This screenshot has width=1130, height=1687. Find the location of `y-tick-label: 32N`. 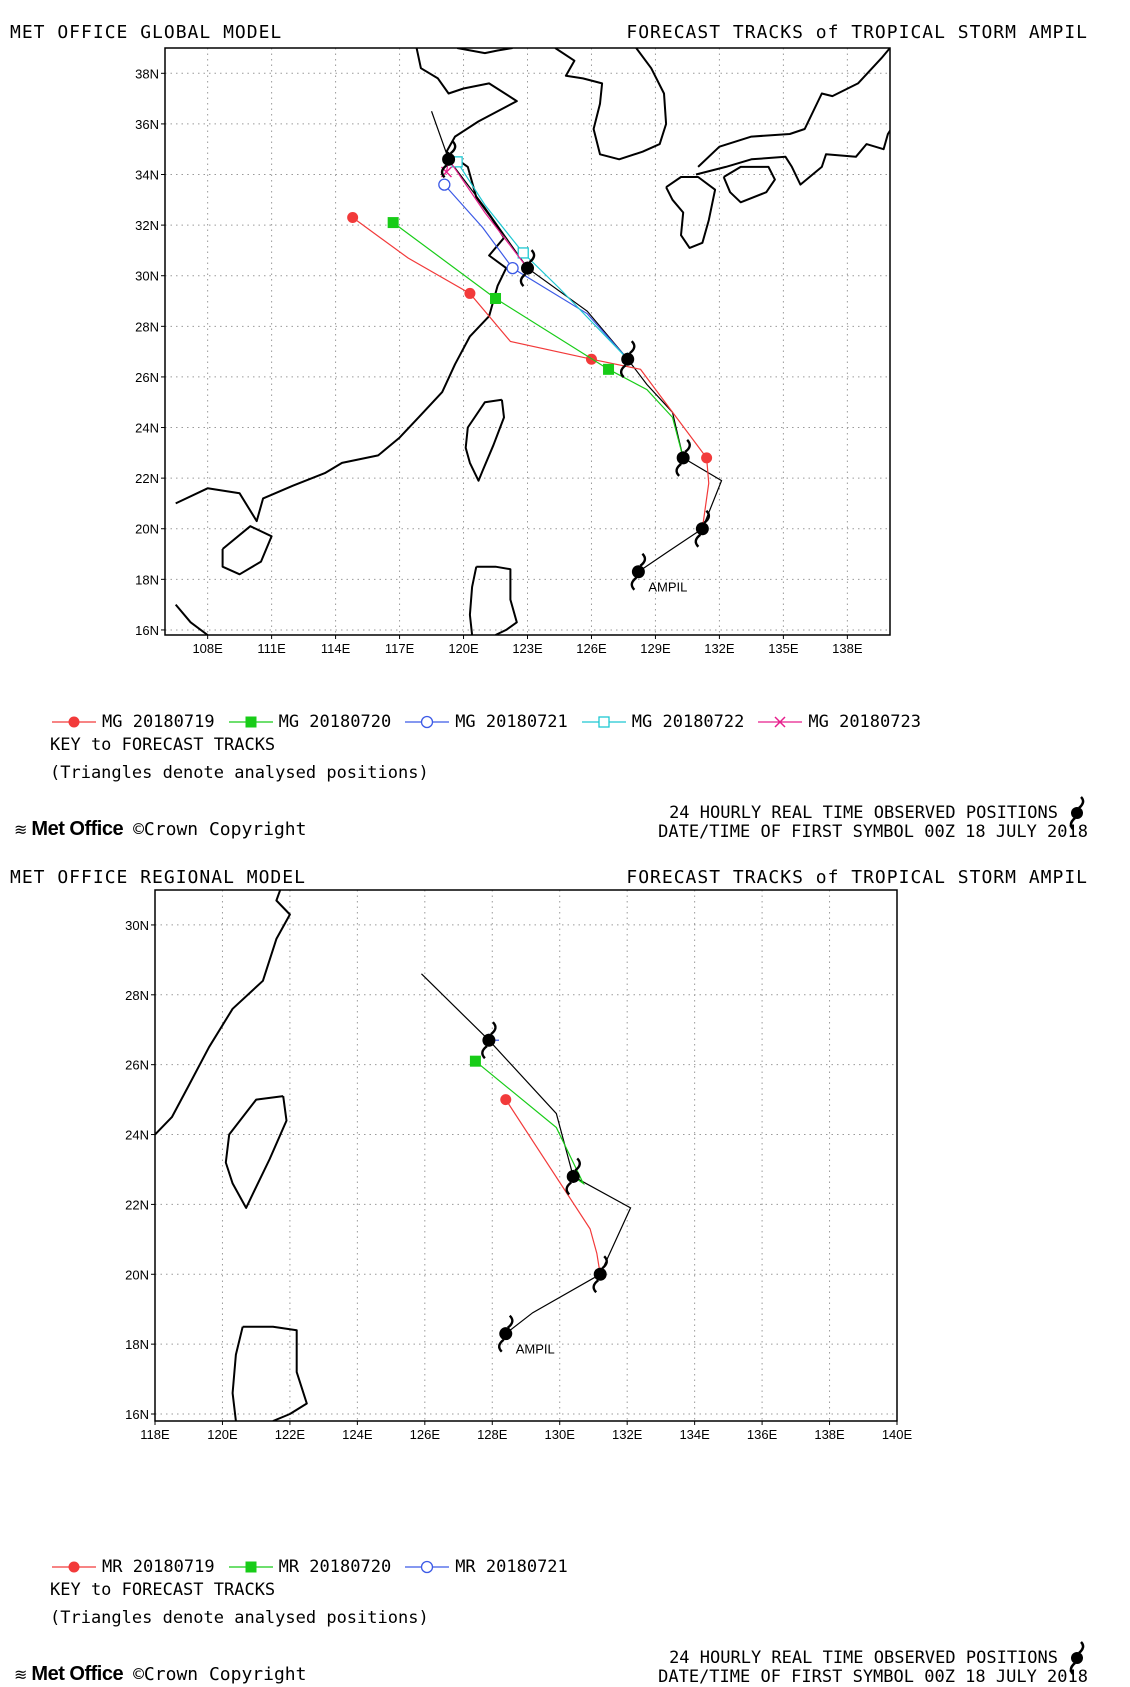

y-tick-label: 32N is located at coordinates (147, 225).